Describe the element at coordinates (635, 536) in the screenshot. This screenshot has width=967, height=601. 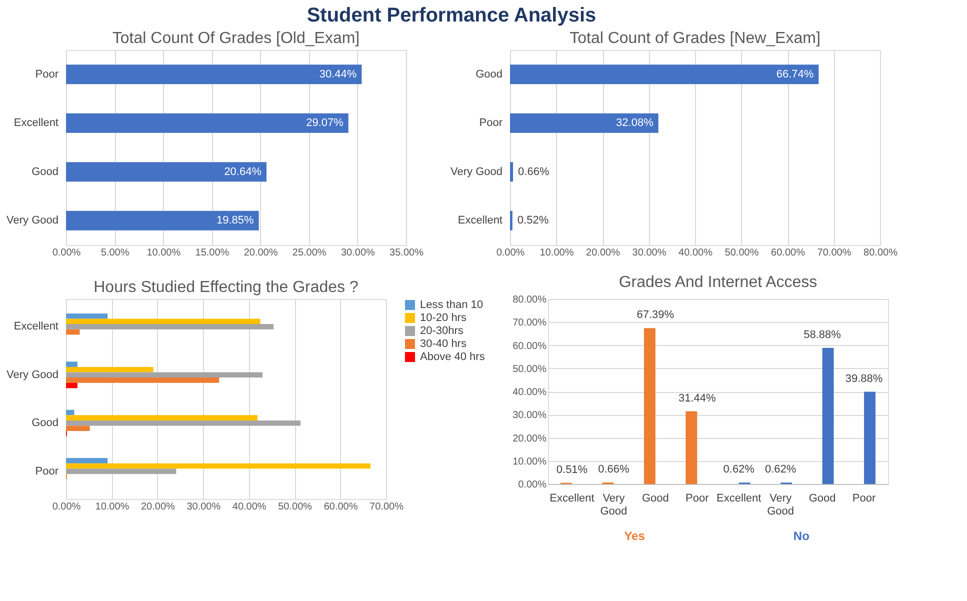
I see `text: Yes` at that location.